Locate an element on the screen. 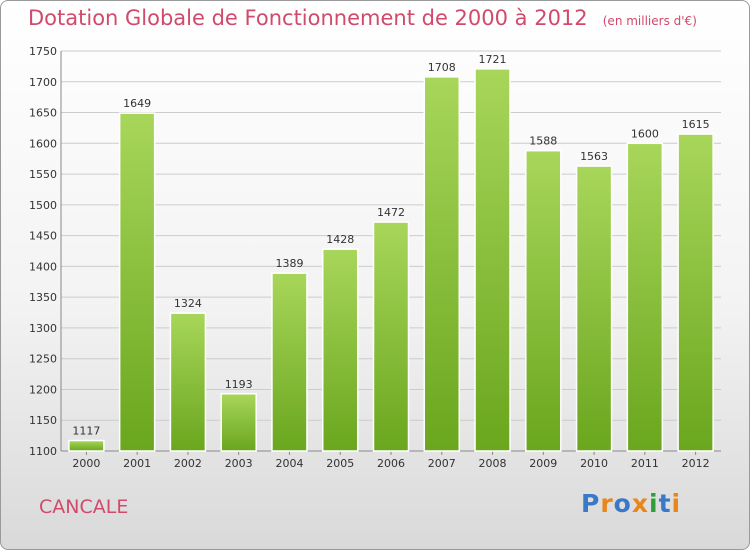  data-label-2009: 1588 is located at coordinates (543, 141).